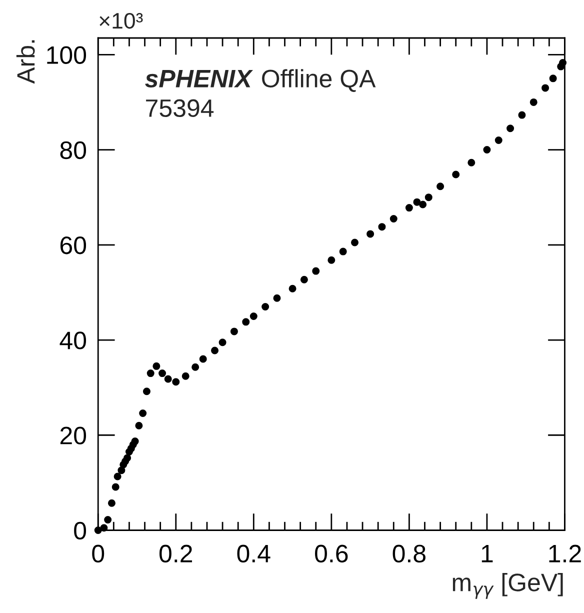 This screenshot has width=584, height=613. I want to click on x-tick-label: 0.6, so click(331, 553).